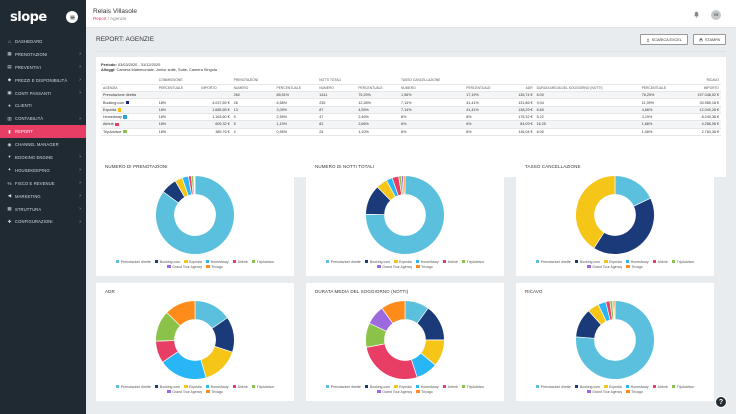 The height and width of the screenshot is (414, 736). What do you see at coordinates (43, 105) in the screenshot?
I see `sidebar-item-clienti: ● Clienti` at bounding box center [43, 105].